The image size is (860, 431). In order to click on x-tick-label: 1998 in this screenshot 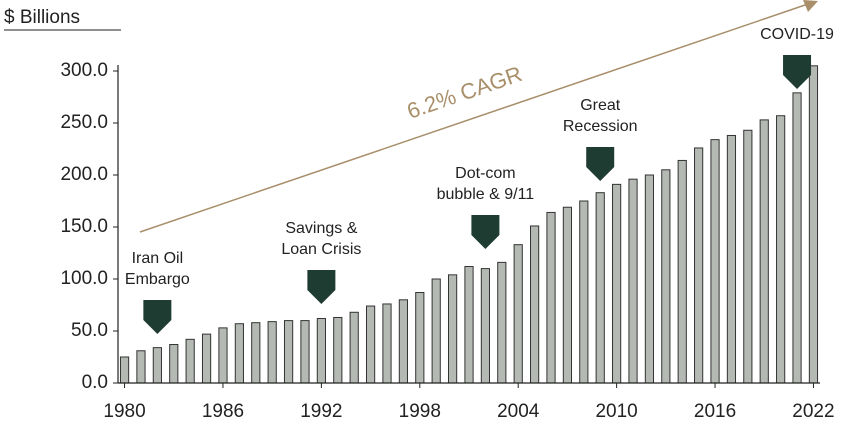, I will do `click(420, 411)`.